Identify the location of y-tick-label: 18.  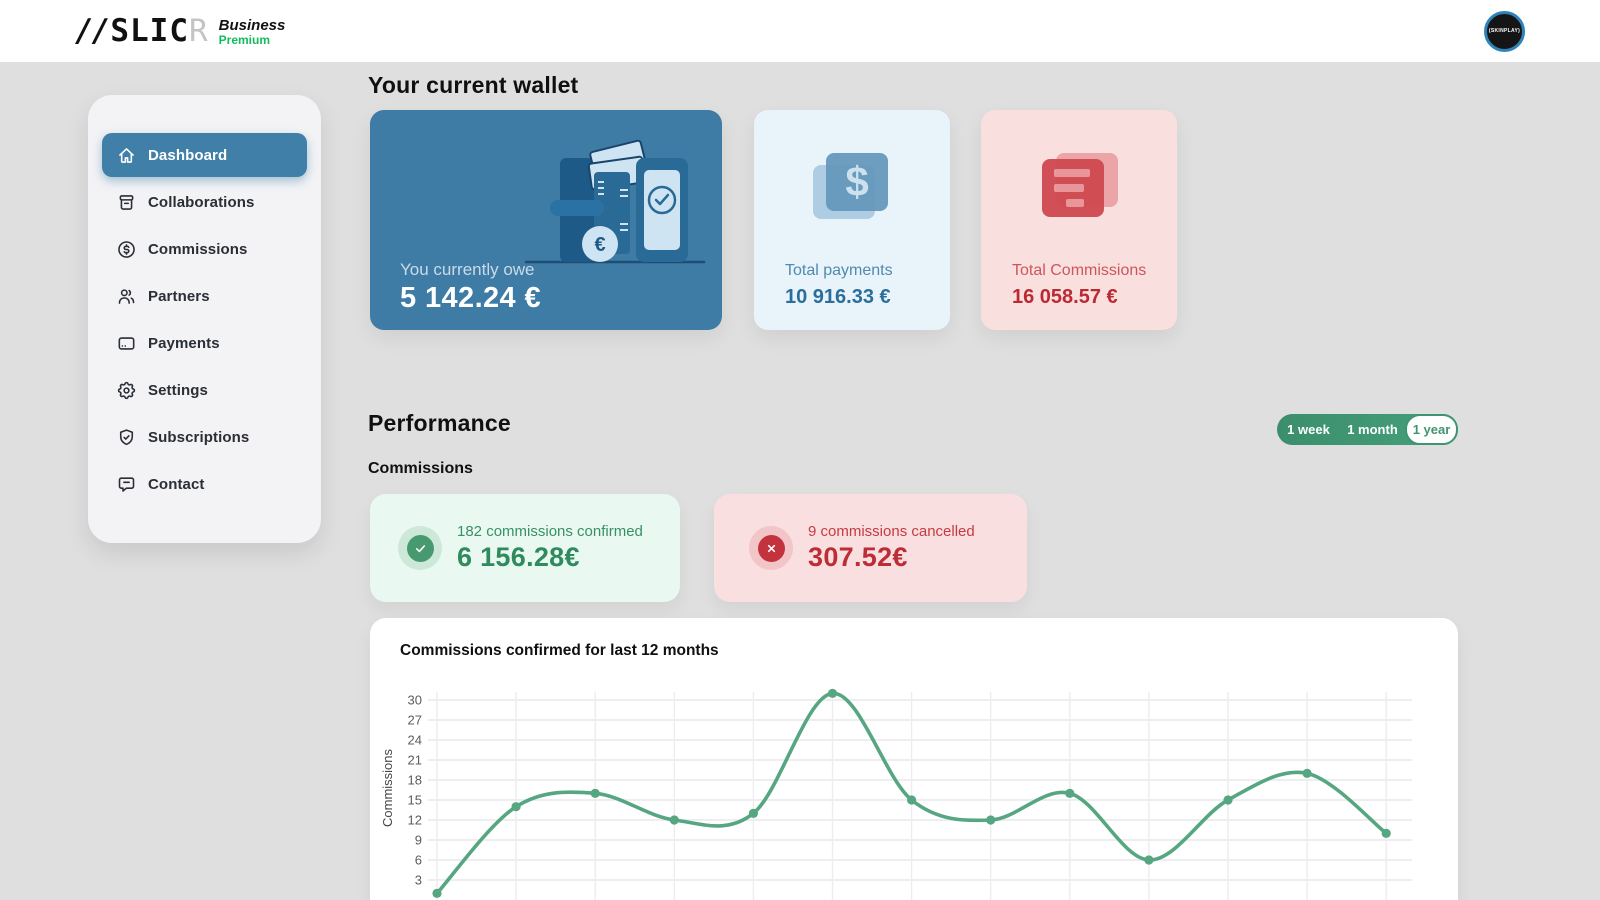
(415, 780).